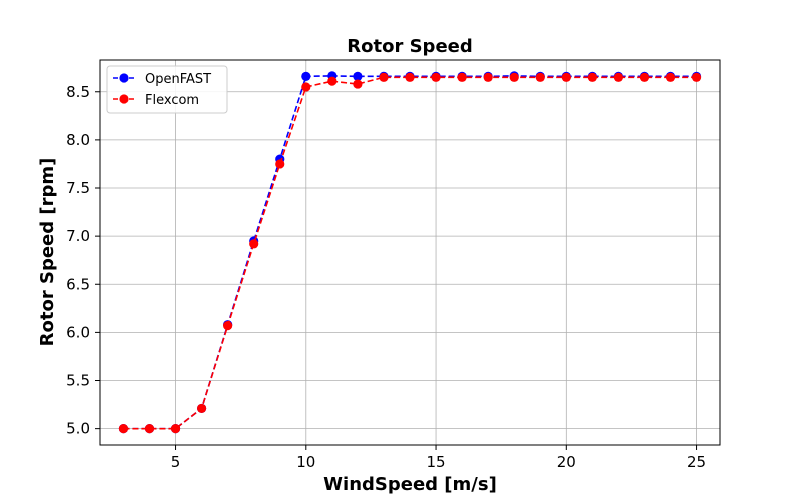 The image size is (800, 500). What do you see at coordinates (78, 284) in the screenshot?
I see `y-tick-label: 6.5` at bounding box center [78, 284].